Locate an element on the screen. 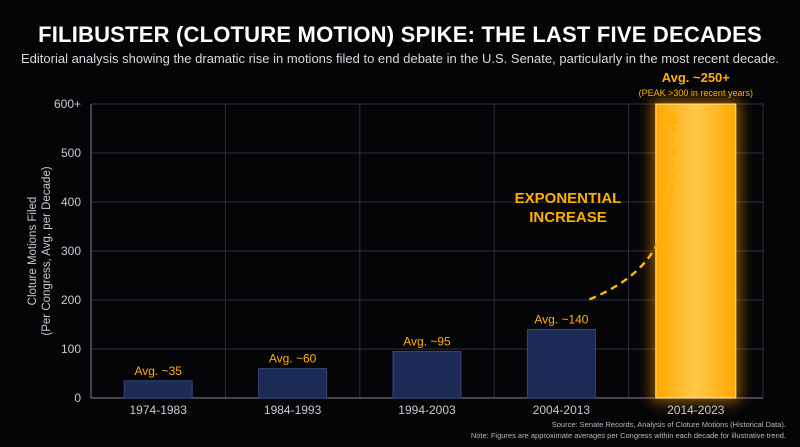  bar-value-label: Avg. ~250+ is located at coordinates (696, 77).